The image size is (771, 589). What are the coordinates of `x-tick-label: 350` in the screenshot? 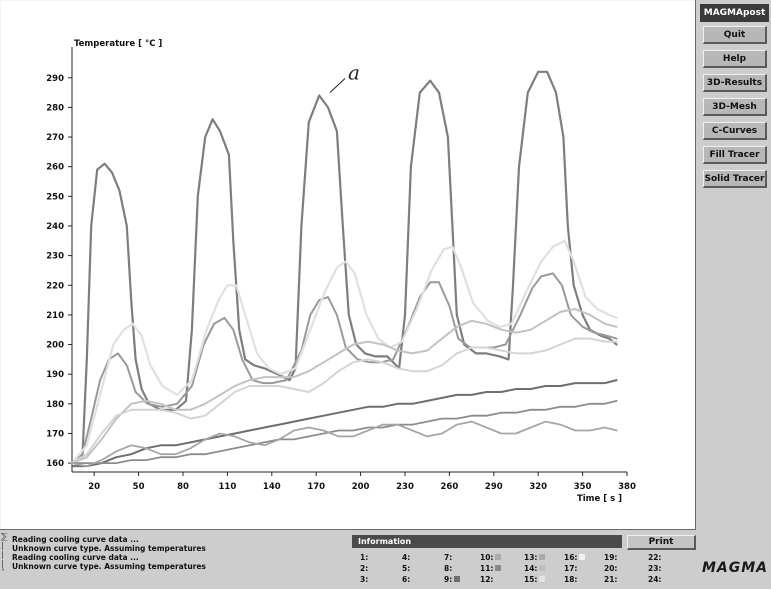 It's located at (583, 487).